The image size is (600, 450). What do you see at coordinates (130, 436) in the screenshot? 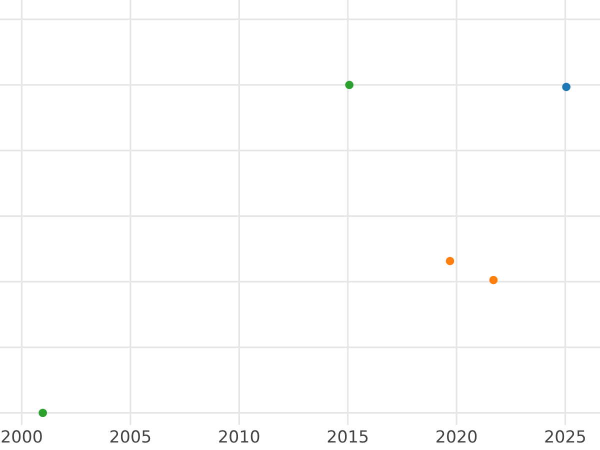
I see `x-tick-label: 2005` at bounding box center [130, 436].